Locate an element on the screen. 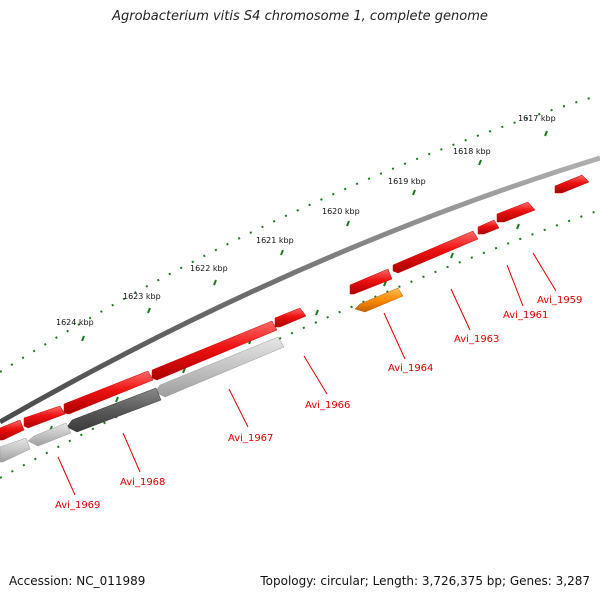  gene-feature-dark-gray is located at coordinates (114, 410).